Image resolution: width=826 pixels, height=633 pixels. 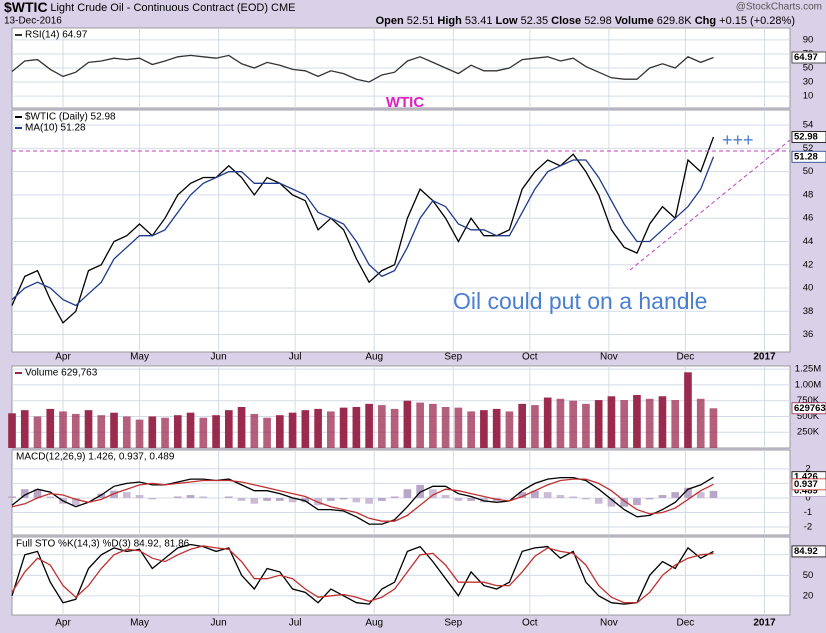 I want to click on value-tag-label: 52.98, so click(x=806, y=137).